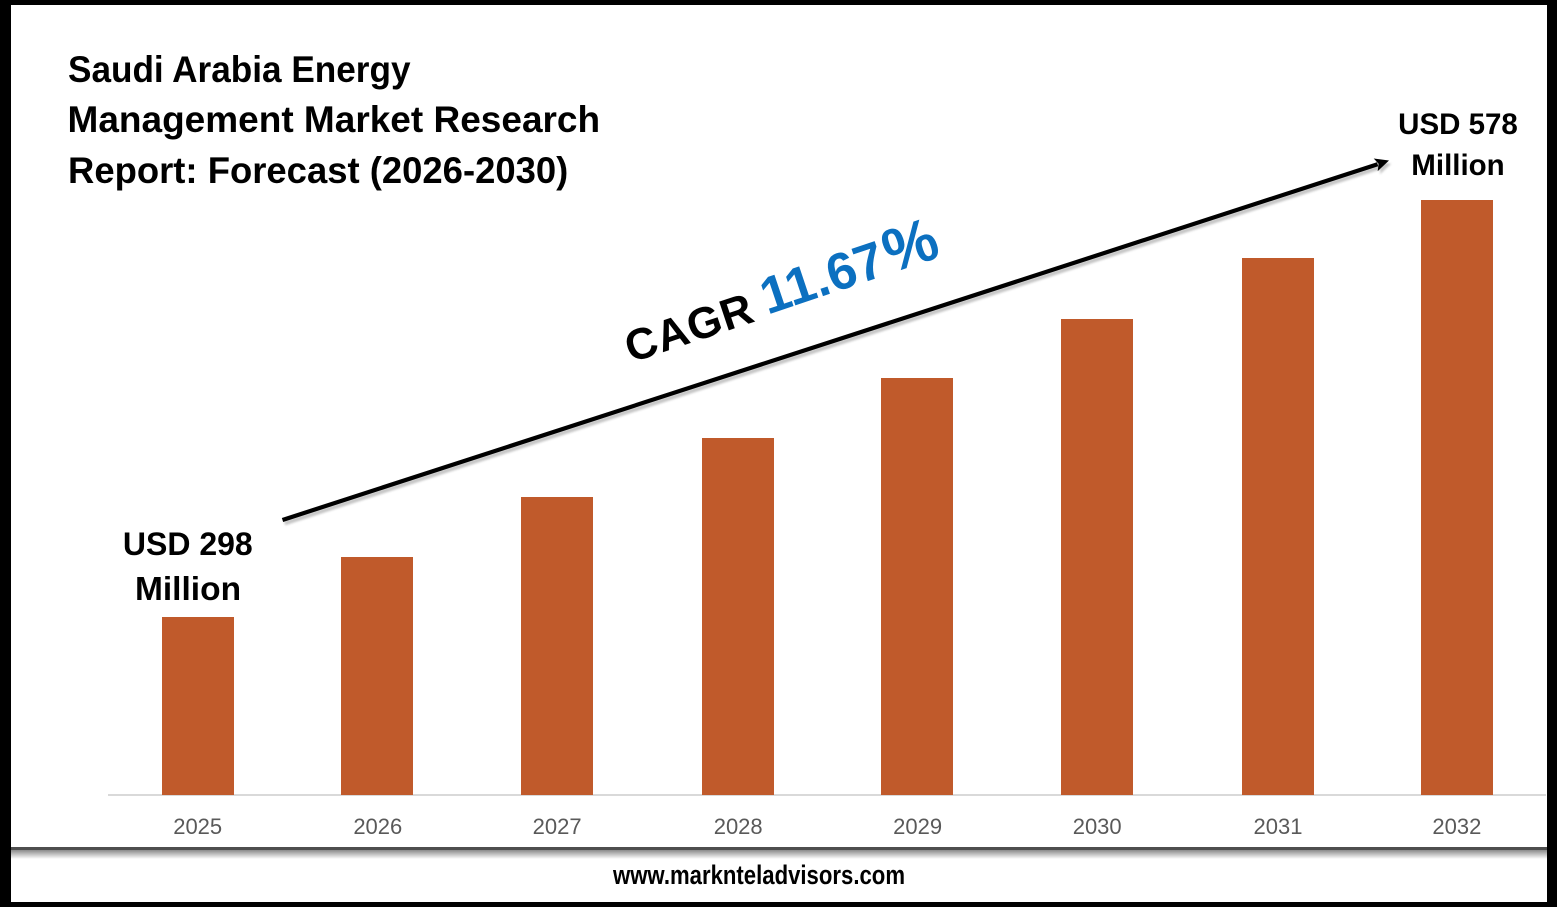 The image size is (1557, 907). What do you see at coordinates (780, 288) in the screenshot?
I see `svg-text: CAGR11.67%` at bounding box center [780, 288].